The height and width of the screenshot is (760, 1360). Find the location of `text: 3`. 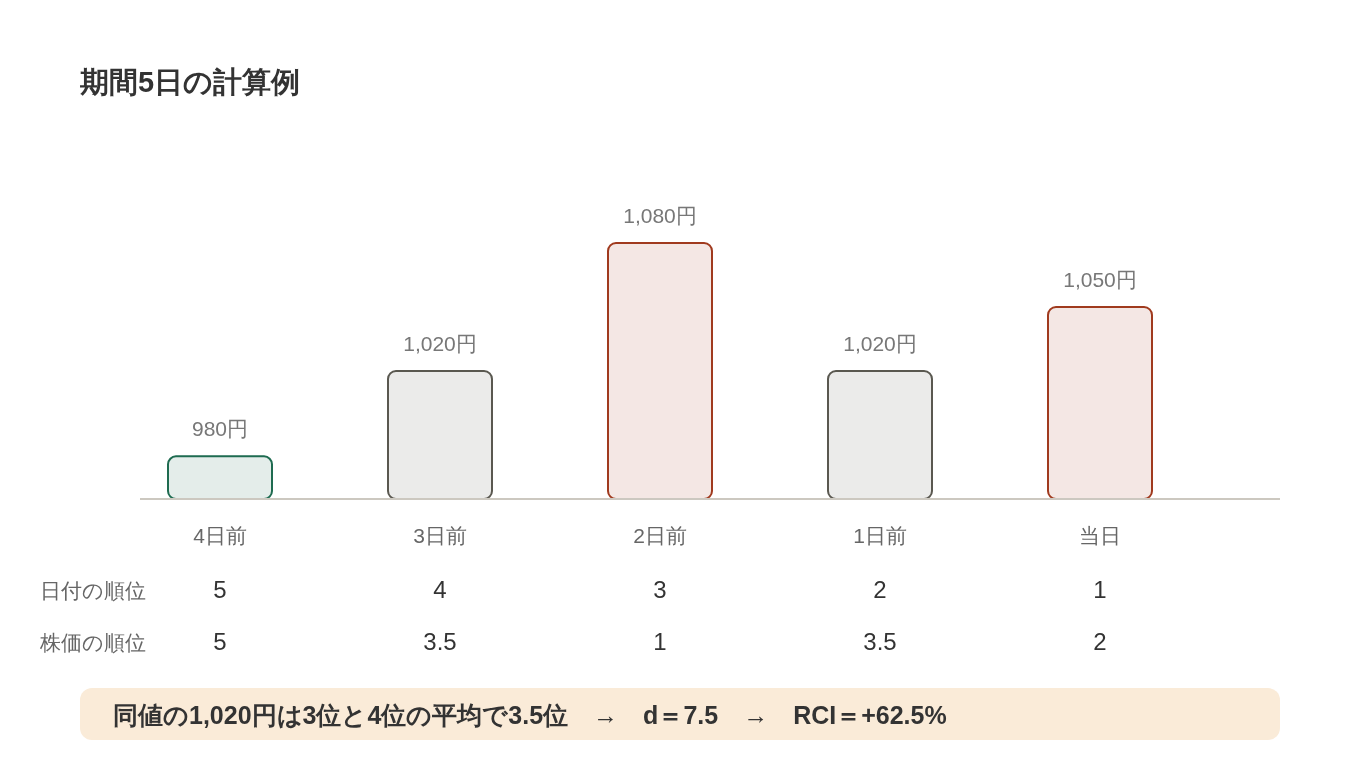

text: 3 is located at coordinates (660, 589).